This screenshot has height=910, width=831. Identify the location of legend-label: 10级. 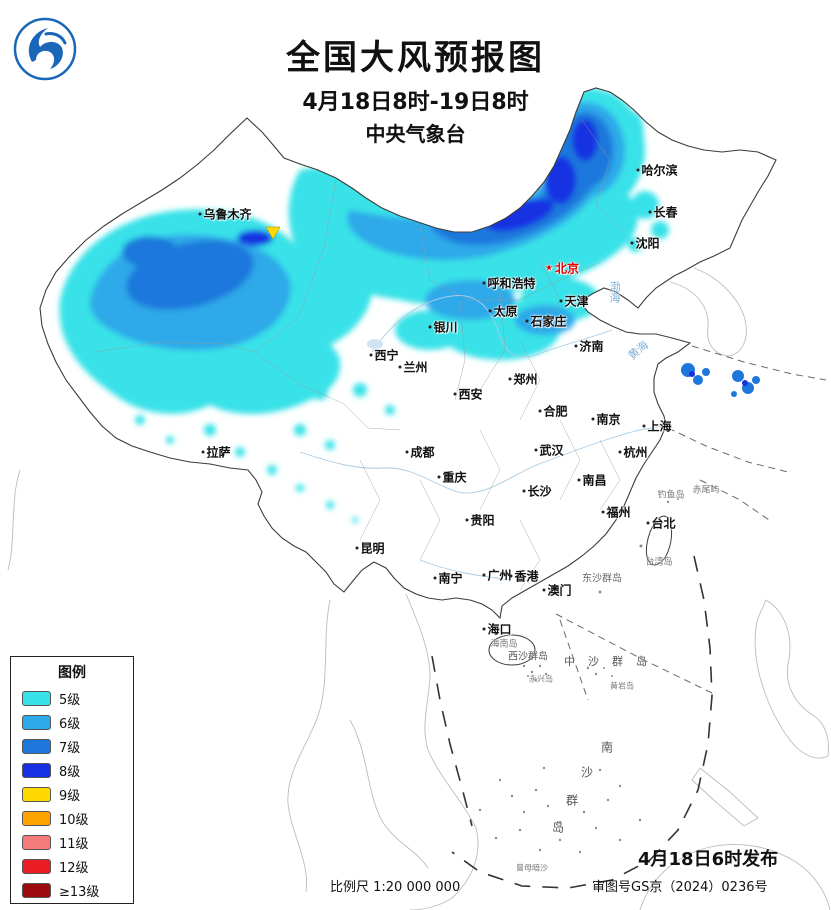
(74, 820).